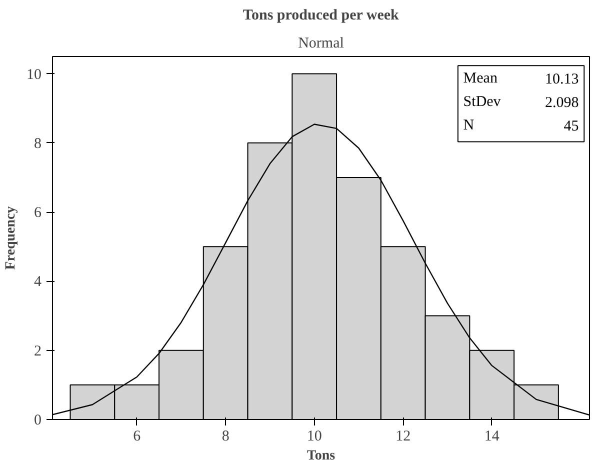 The height and width of the screenshot is (466, 597). What do you see at coordinates (480, 78) in the screenshot?
I see `text: Mean` at bounding box center [480, 78].